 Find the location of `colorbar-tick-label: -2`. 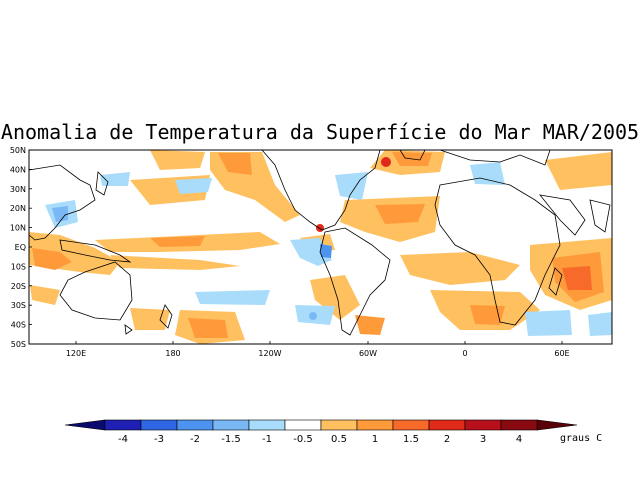

colorbar-tick-label: -2 is located at coordinates (195, 439).